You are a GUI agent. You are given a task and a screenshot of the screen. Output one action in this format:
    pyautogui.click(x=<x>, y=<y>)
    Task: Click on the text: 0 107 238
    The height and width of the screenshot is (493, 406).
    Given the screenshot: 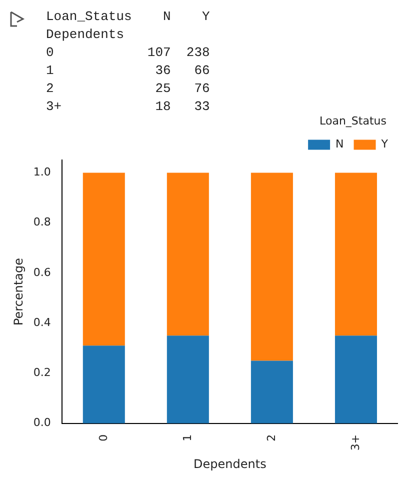 What is the action you would take?
    pyautogui.click(x=128, y=53)
    